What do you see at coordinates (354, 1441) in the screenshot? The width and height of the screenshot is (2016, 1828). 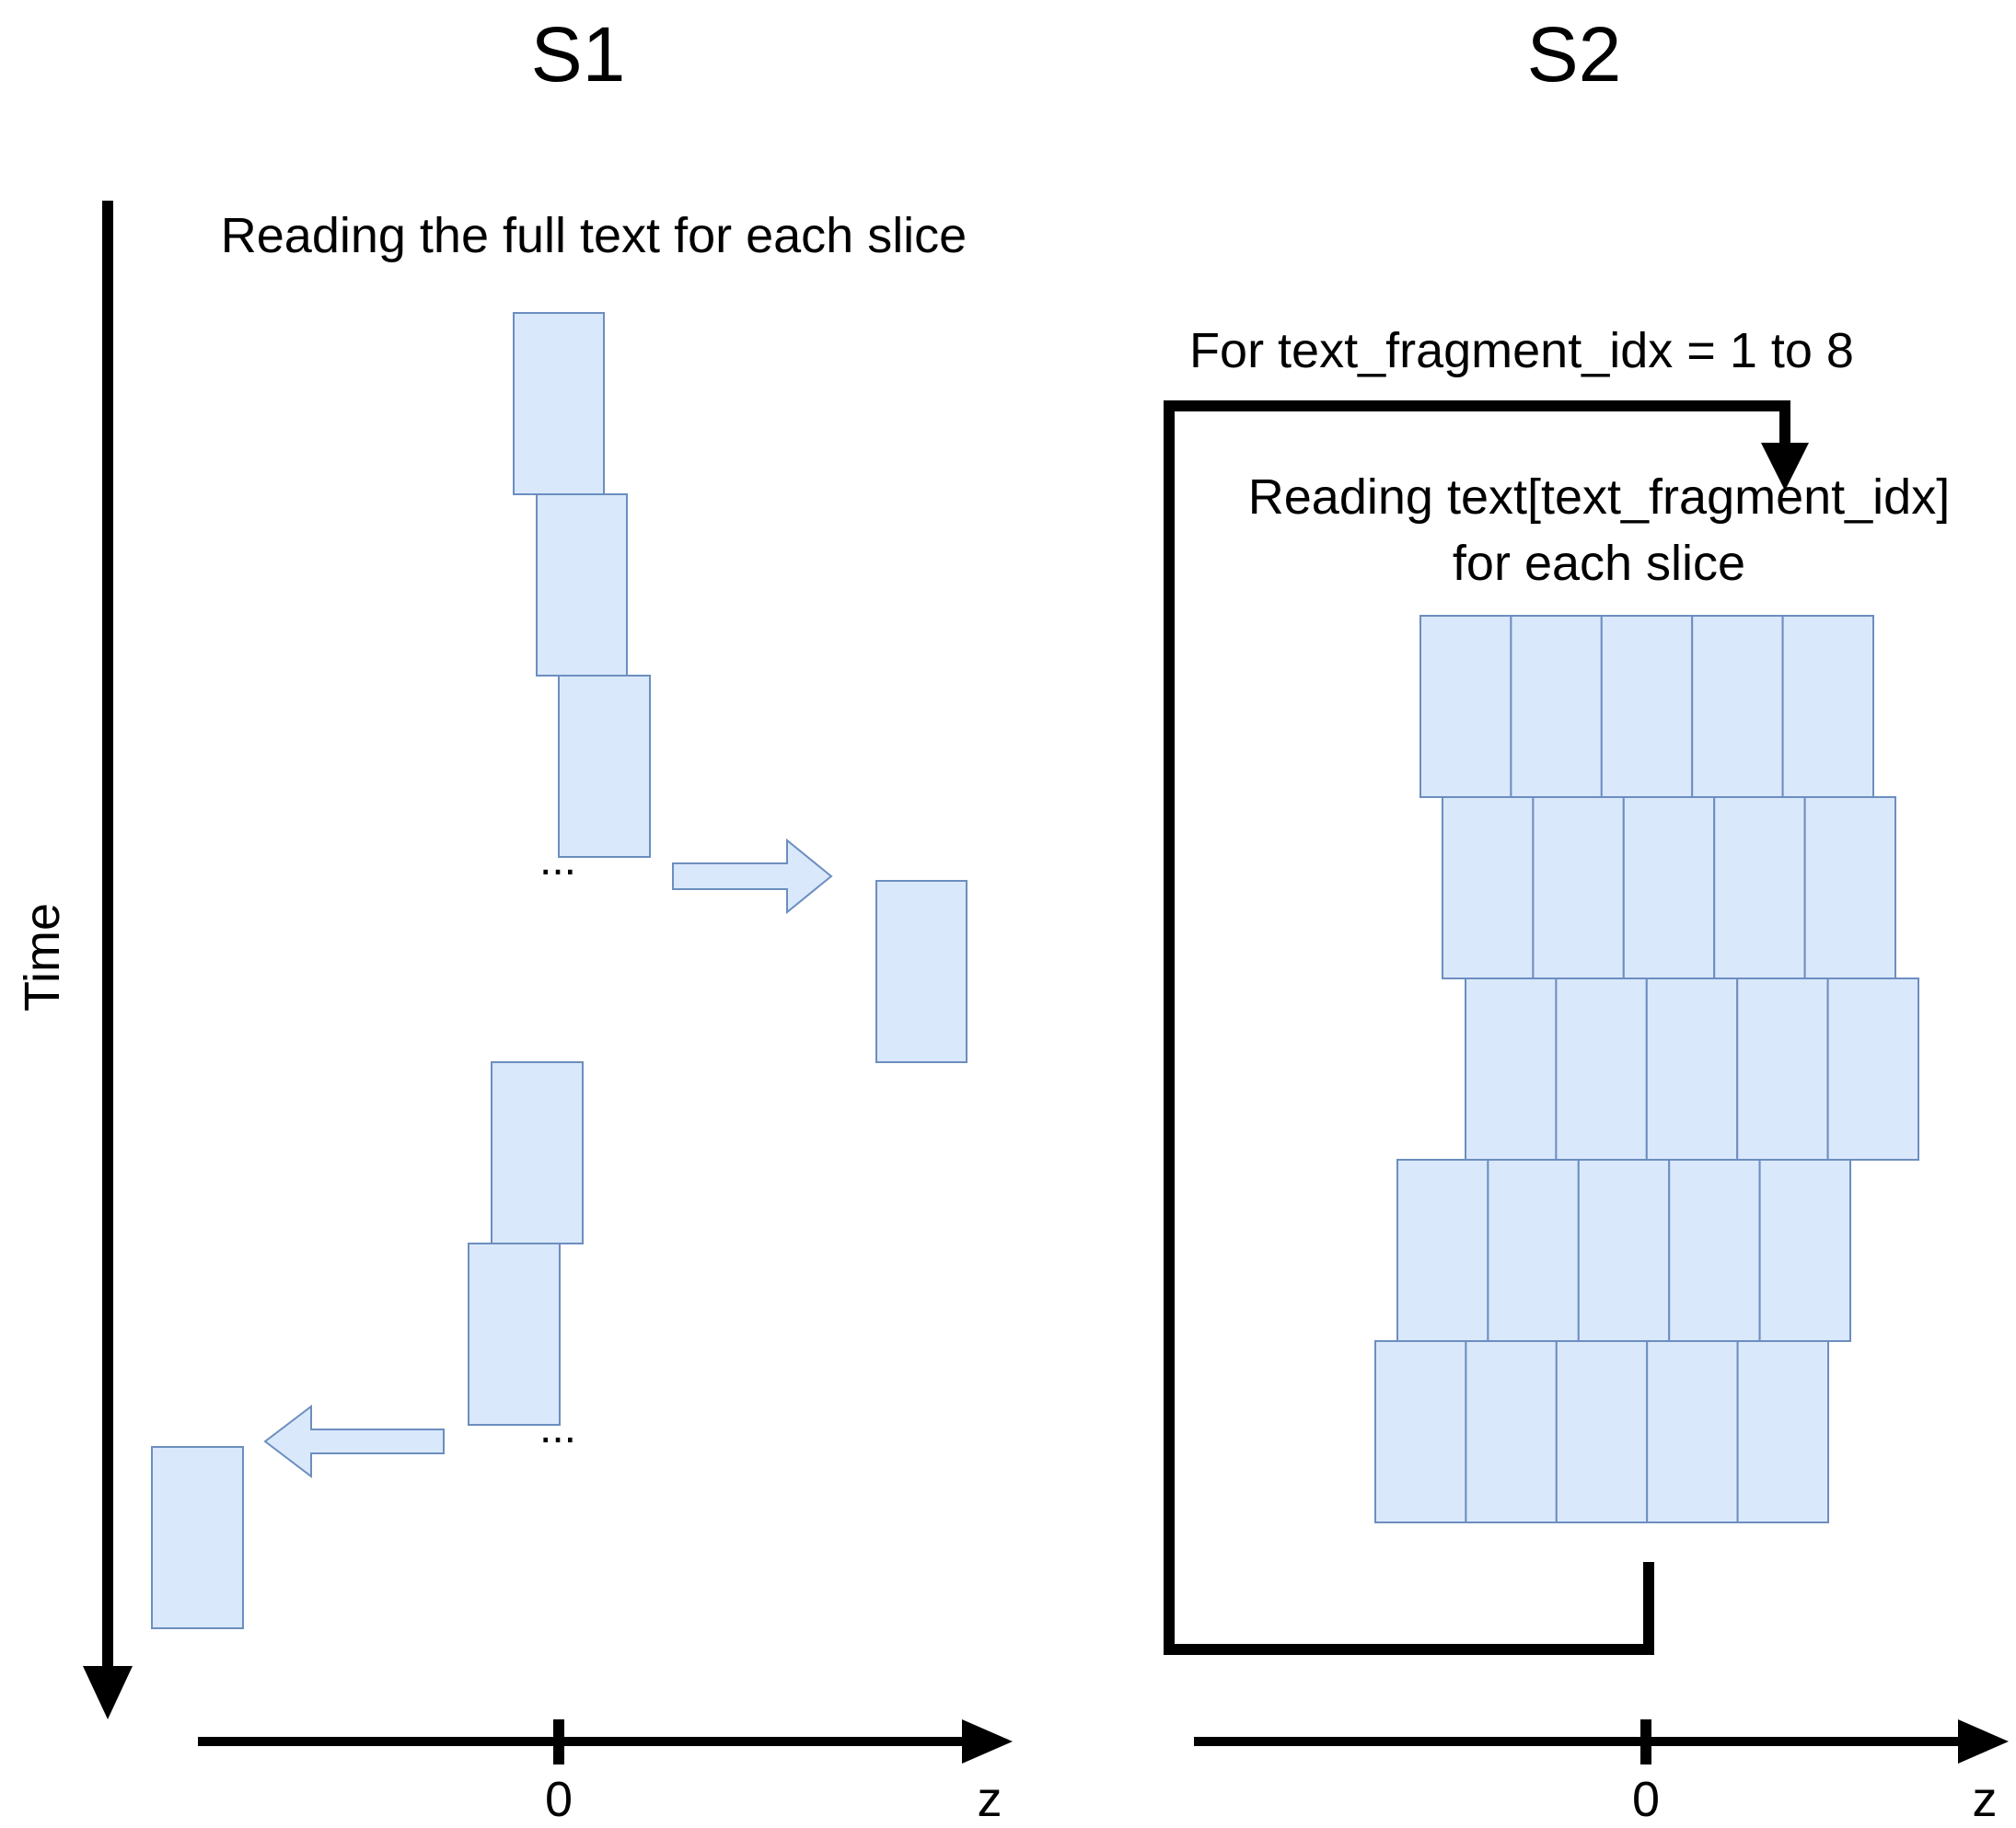 I see `s1-left-arrow` at bounding box center [354, 1441].